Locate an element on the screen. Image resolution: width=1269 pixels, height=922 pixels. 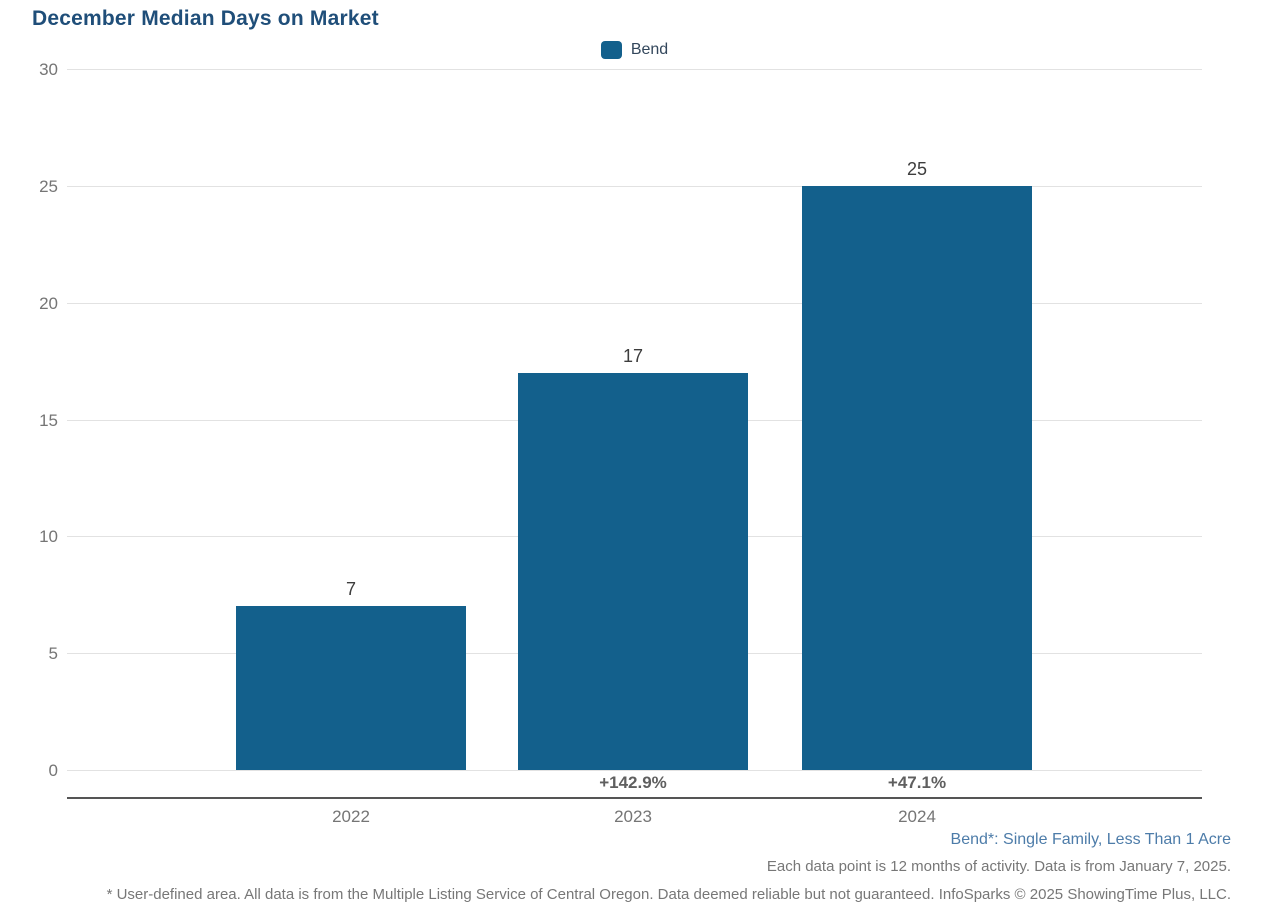
chart-title: December Median Days on Market is located at coordinates (205, 18).